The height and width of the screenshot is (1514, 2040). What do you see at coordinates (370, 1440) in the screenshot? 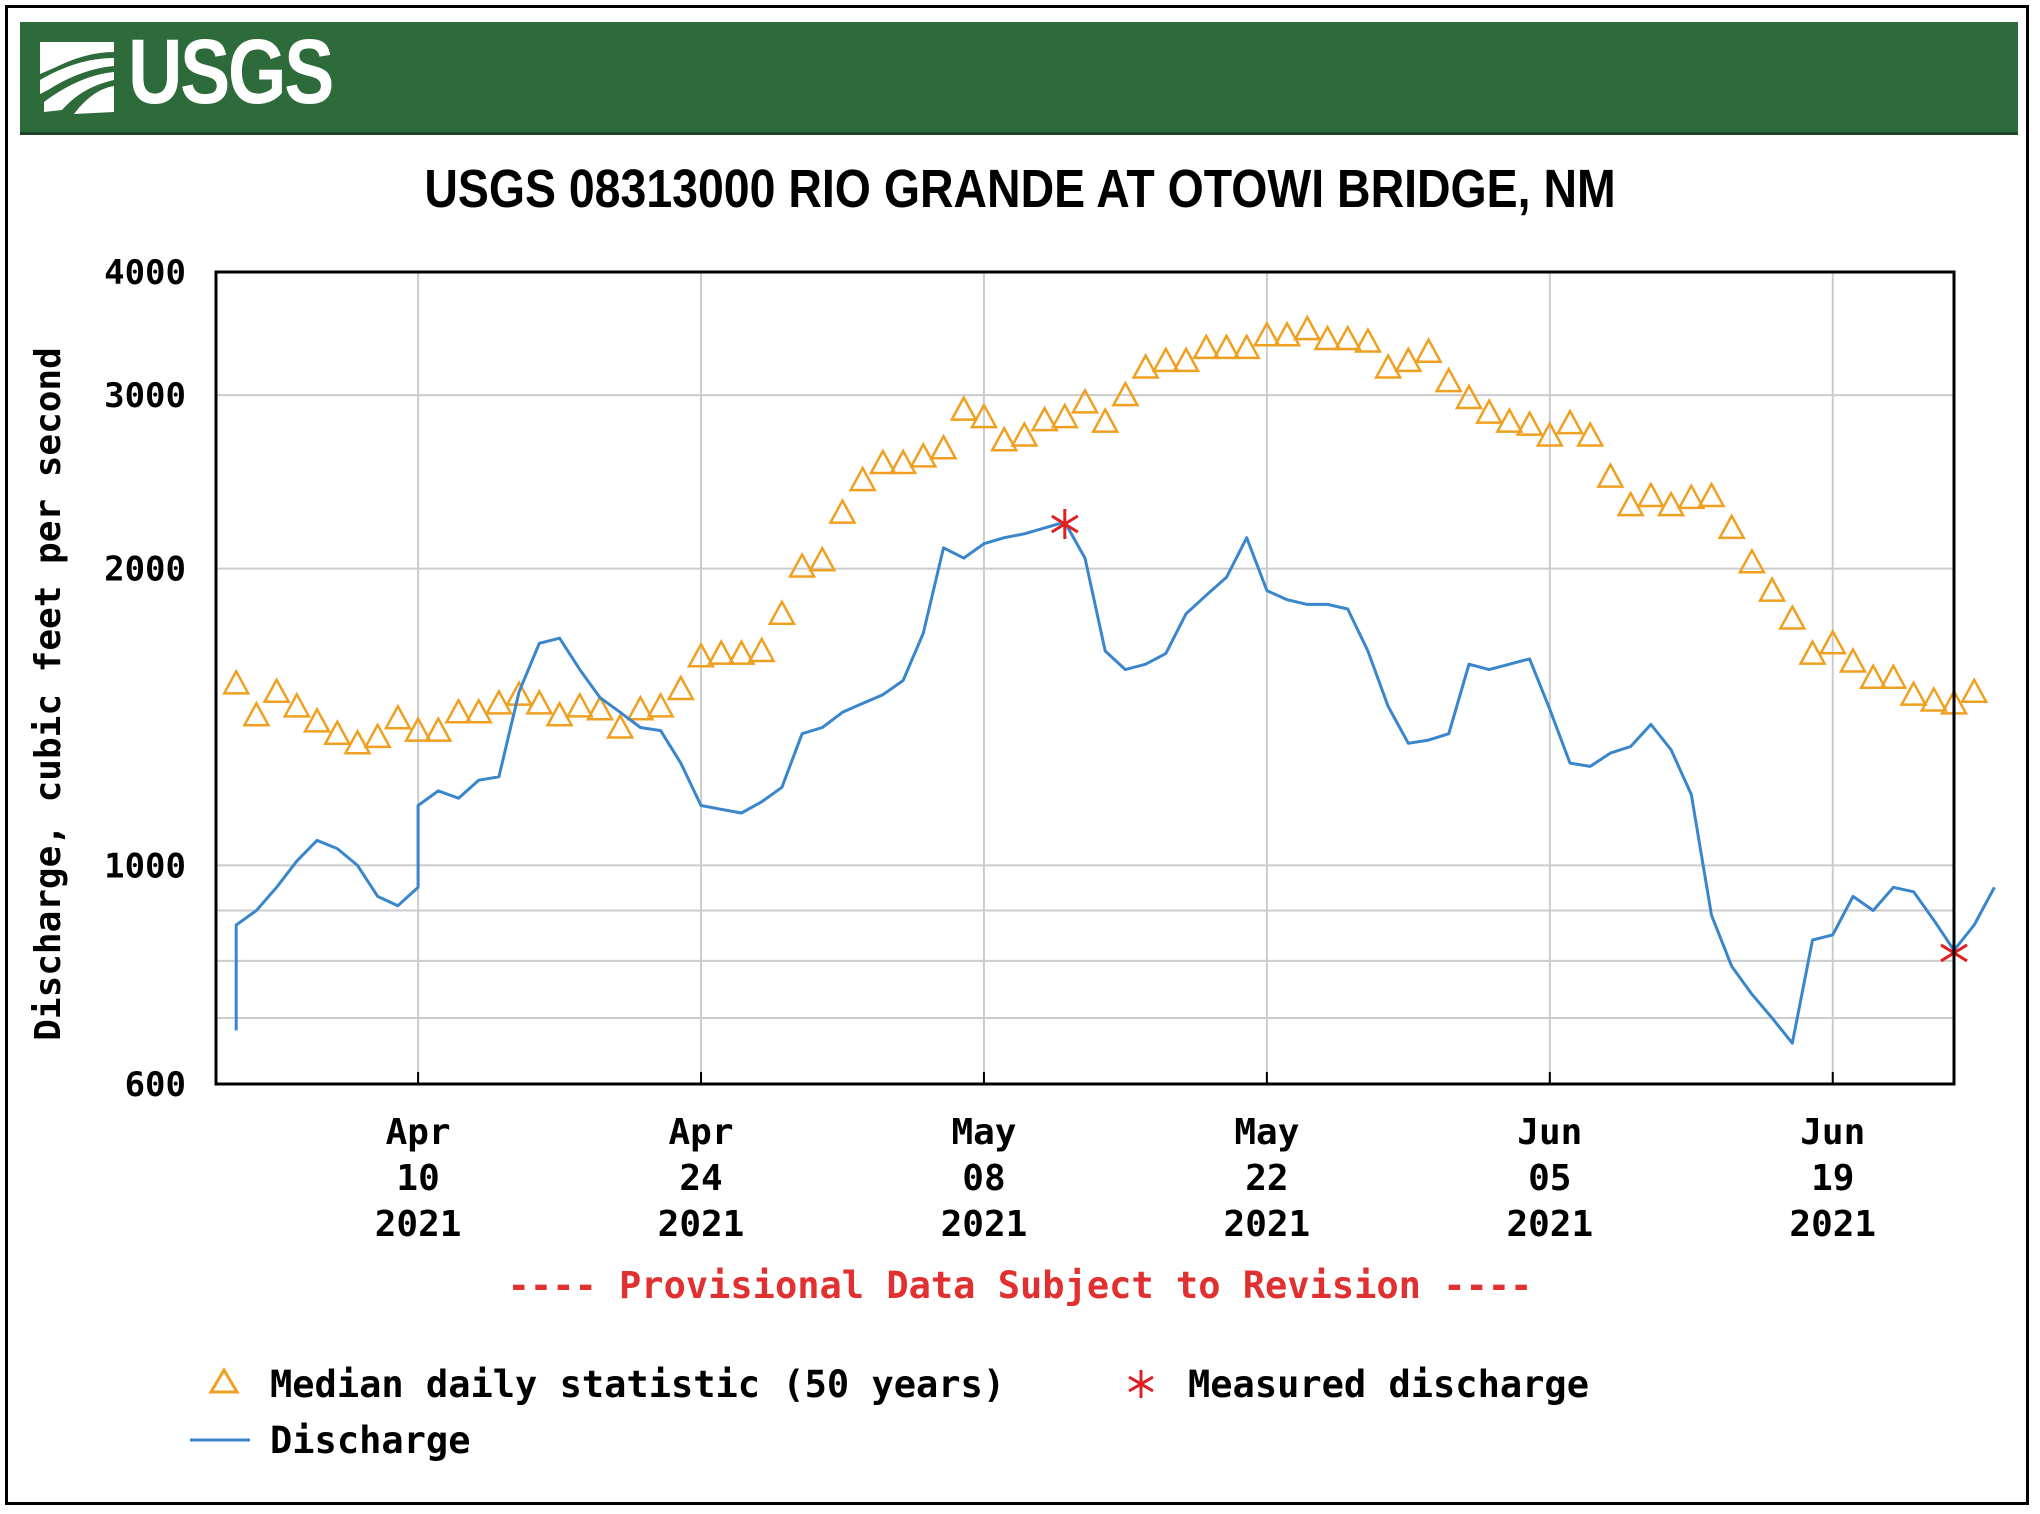
I see `legend-discharge-label: Discharge` at bounding box center [370, 1440].